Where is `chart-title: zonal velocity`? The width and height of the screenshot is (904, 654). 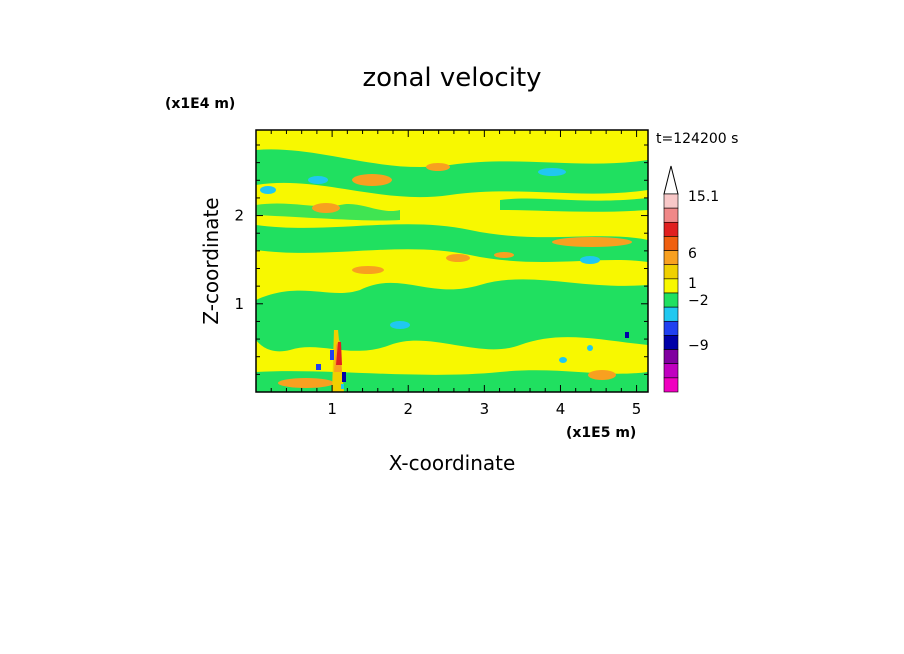 chart-title: zonal velocity is located at coordinates (451, 78).